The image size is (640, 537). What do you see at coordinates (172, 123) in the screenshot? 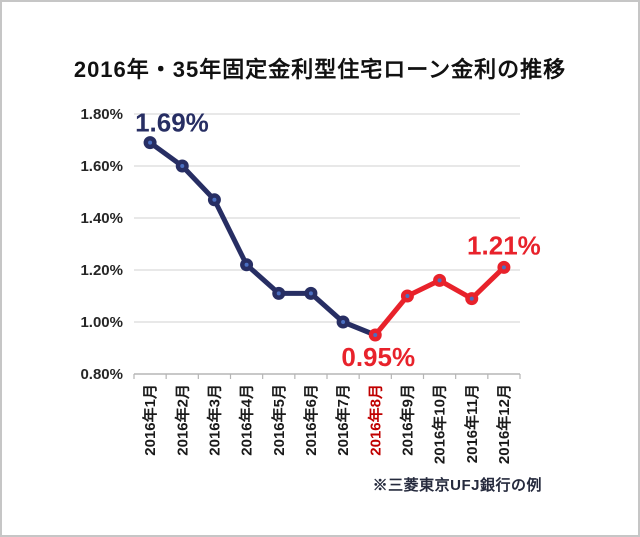
I see `data-label: 1.69%` at bounding box center [172, 123].